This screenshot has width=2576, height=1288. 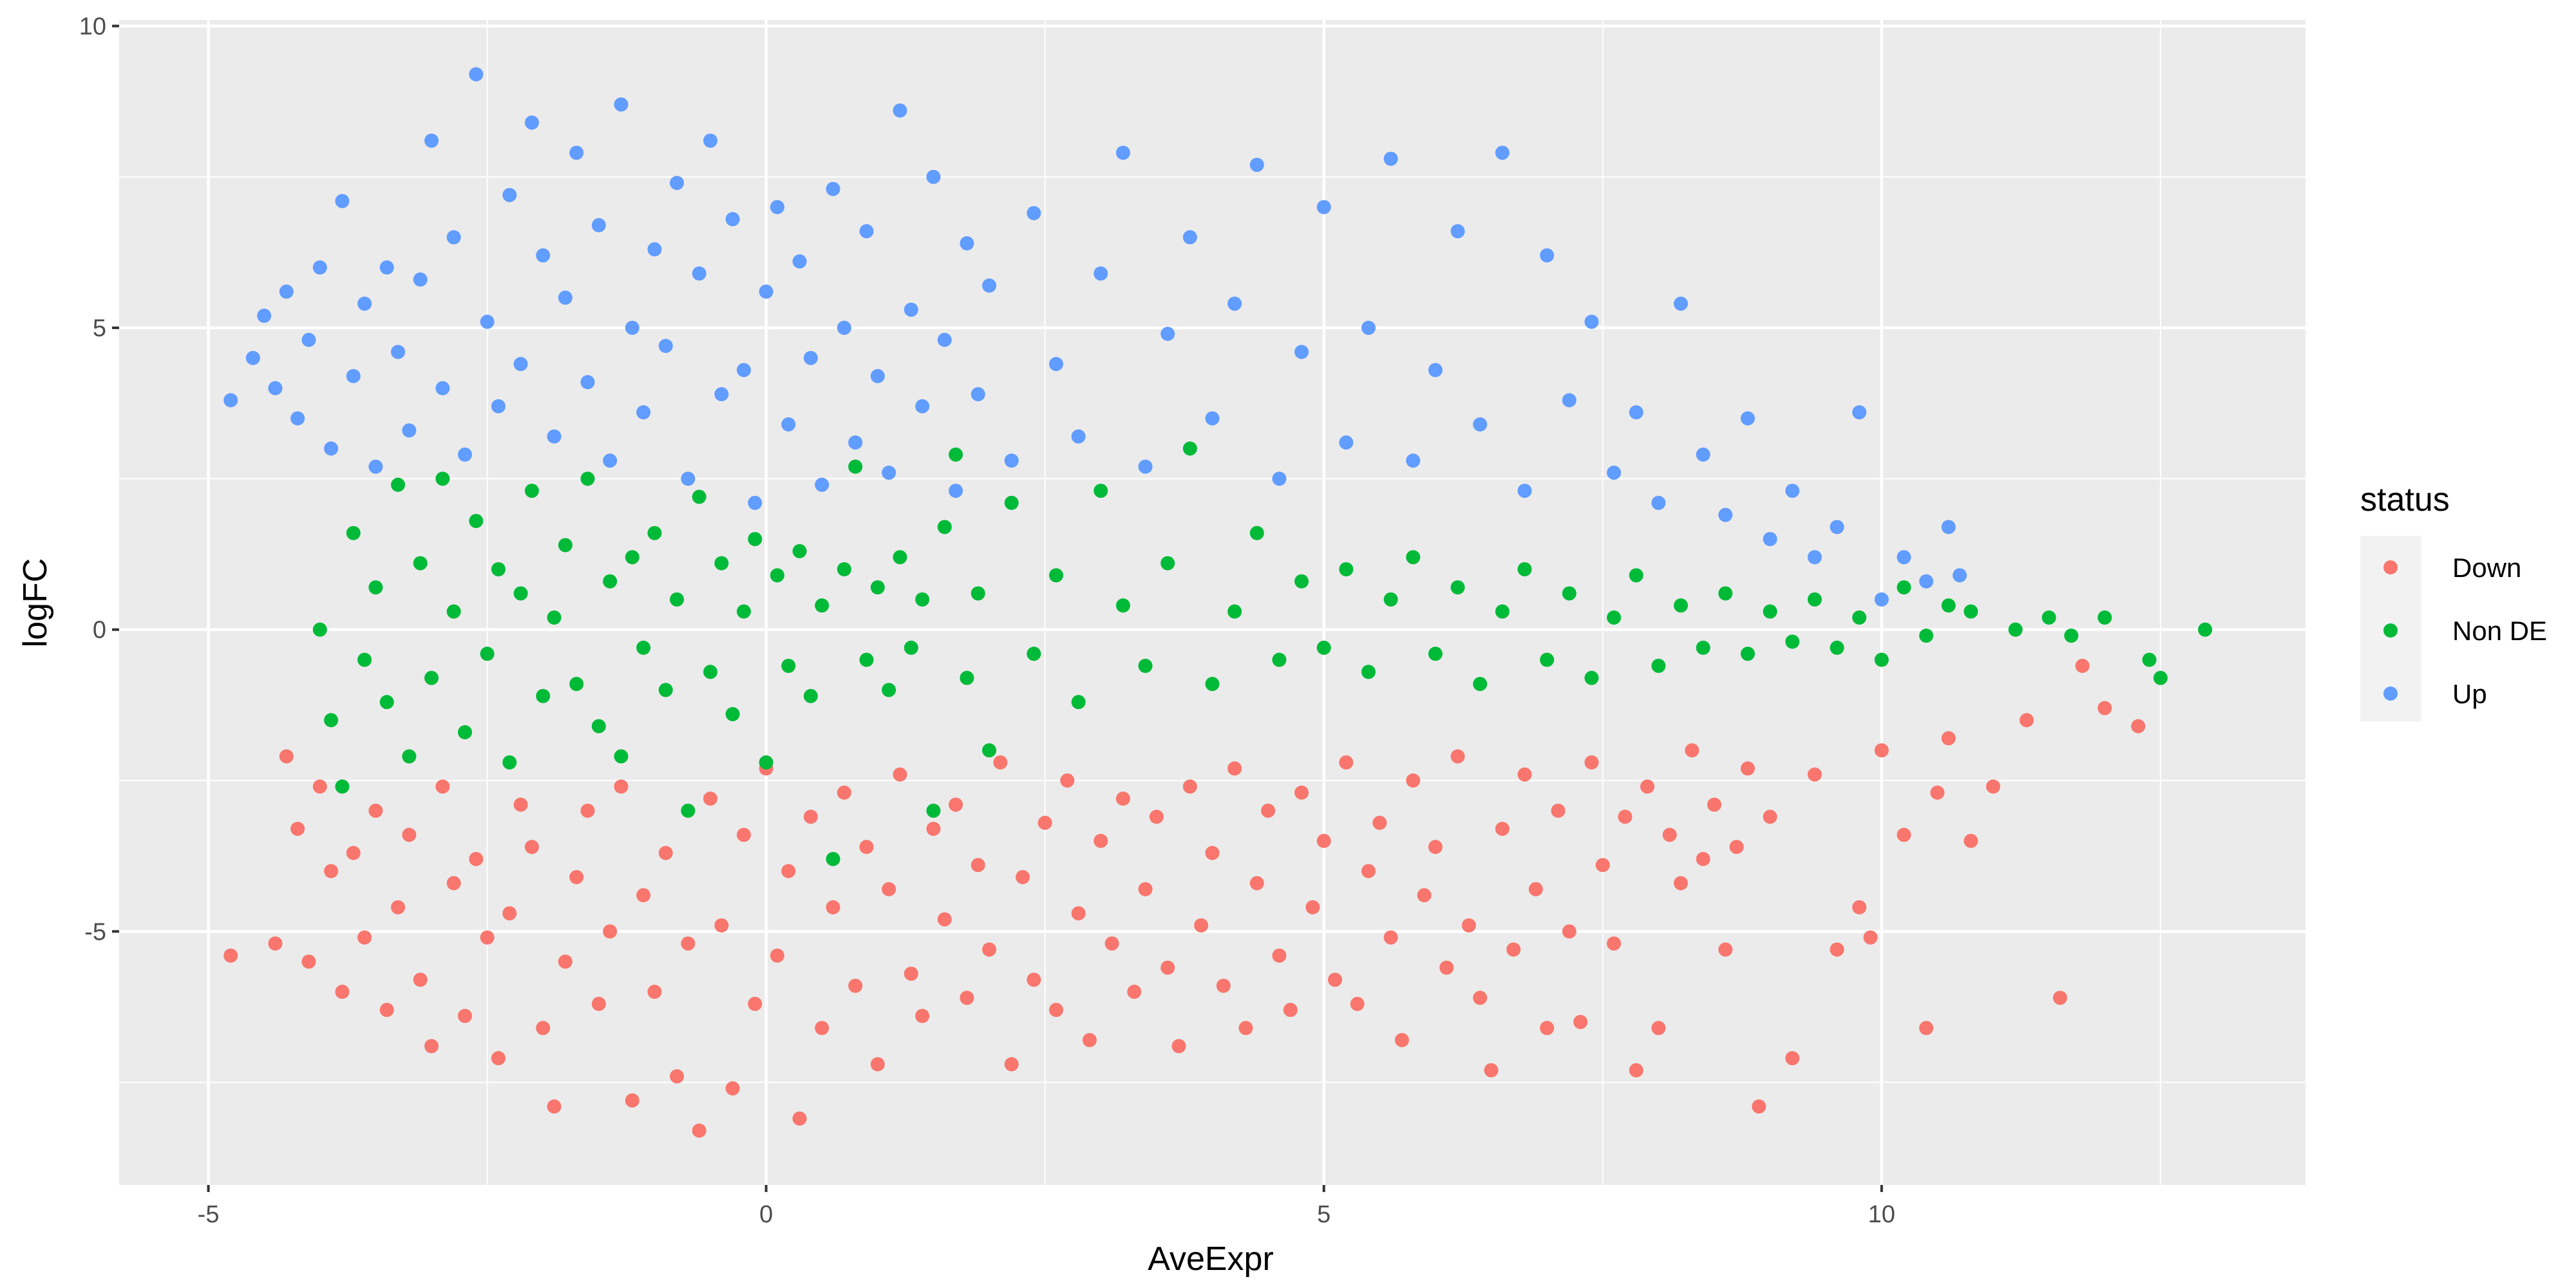 I want to click on x-tick-label: 10, so click(x=1882, y=1214).